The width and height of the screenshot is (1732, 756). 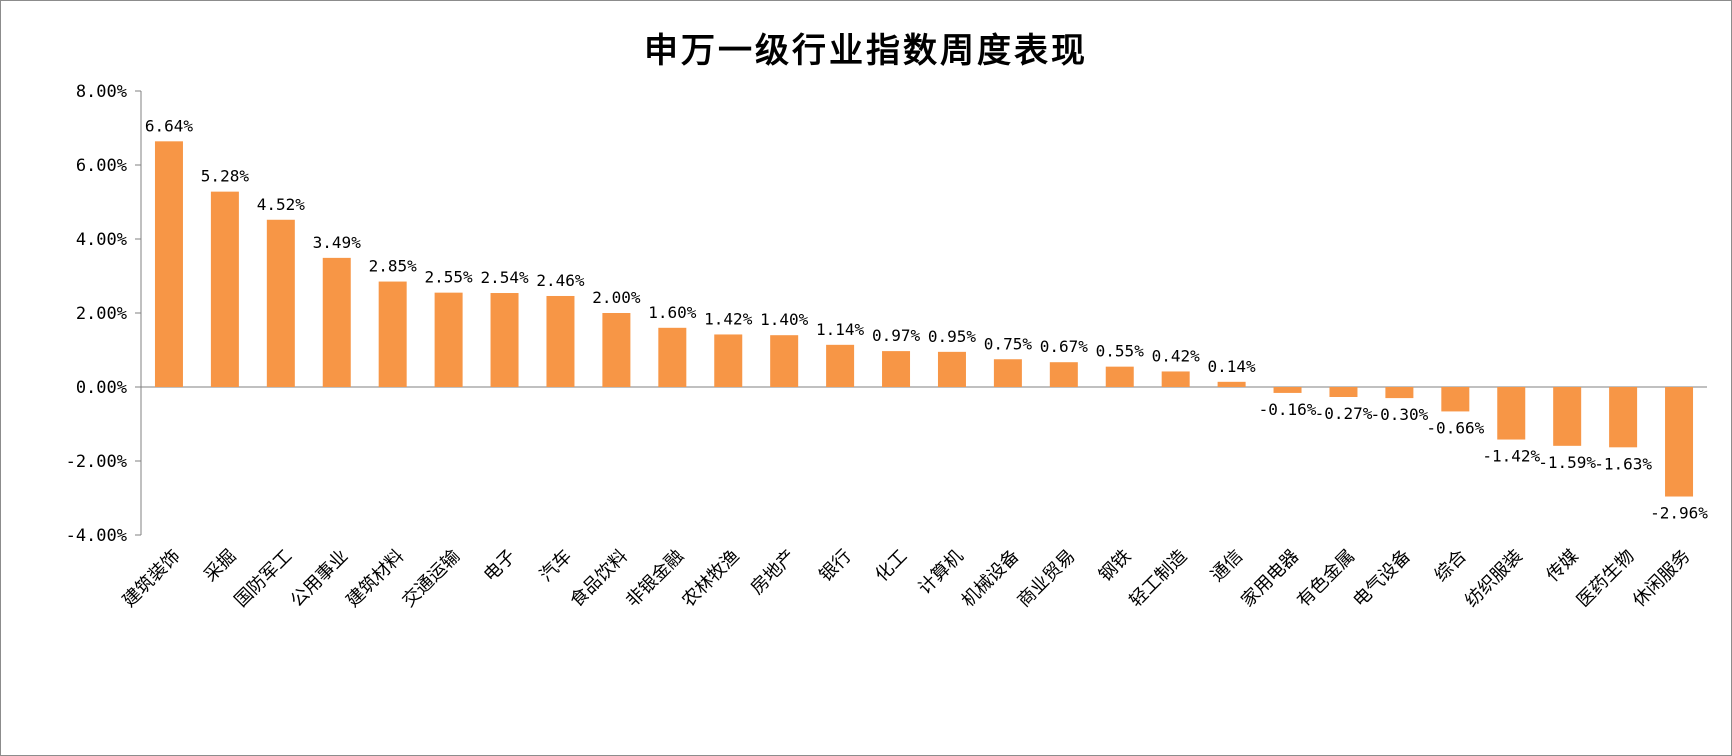 I want to click on category-label: 银行, so click(x=835, y=566).